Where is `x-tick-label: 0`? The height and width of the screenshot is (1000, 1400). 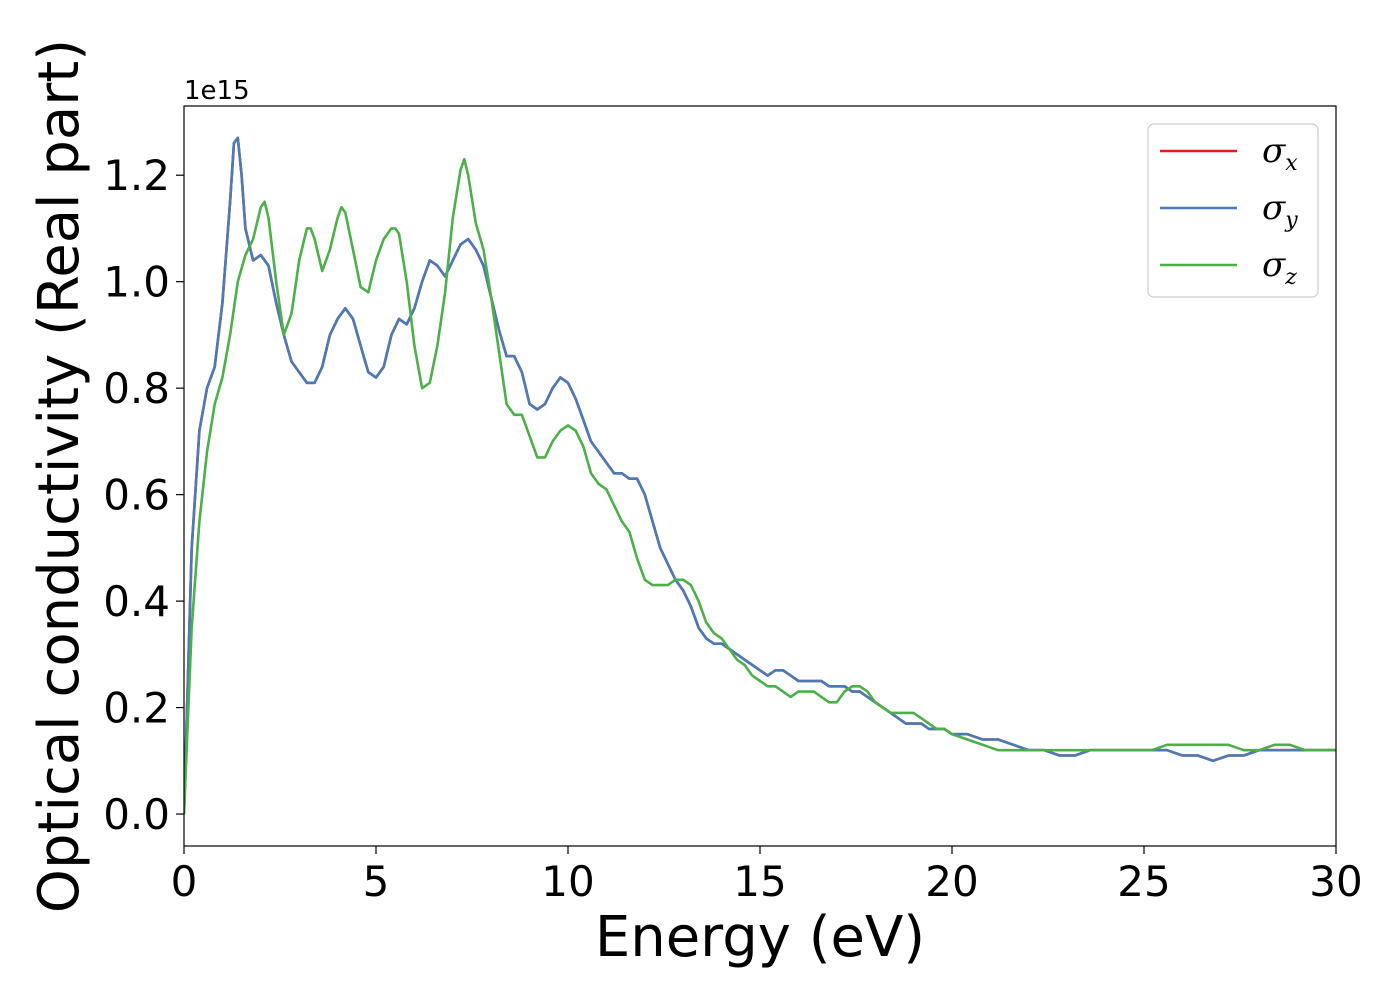
x-tick-label: 0 is located at coordinates (184, 881).